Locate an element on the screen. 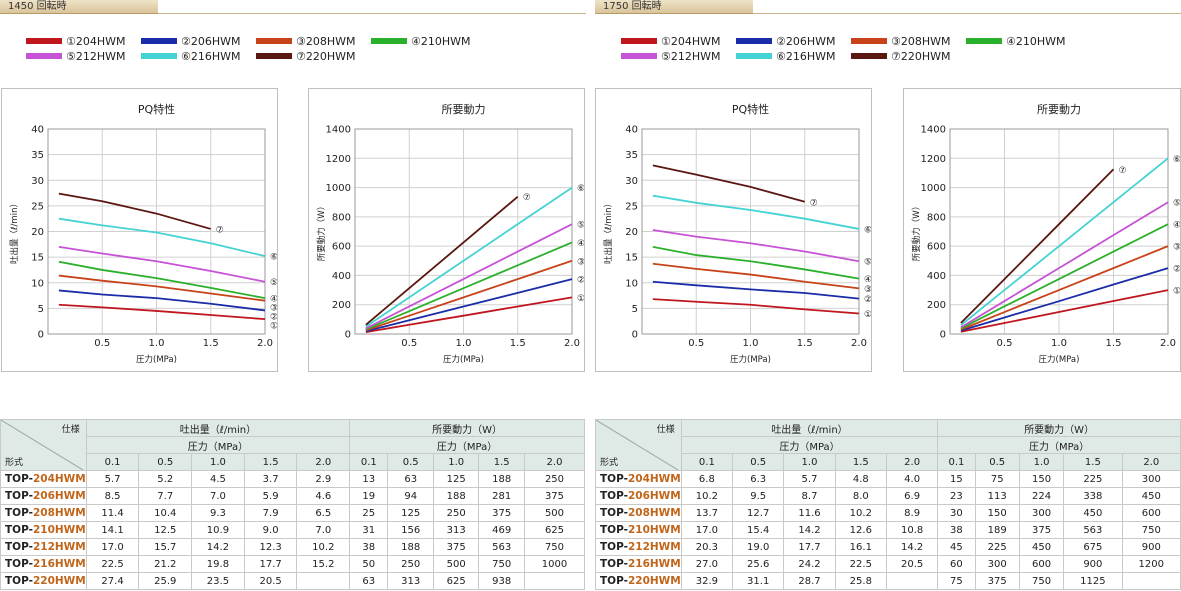 The width and height of the screenshot is (1181, 591). model-suffix: 216HWM is located at coordinates (654, 564).